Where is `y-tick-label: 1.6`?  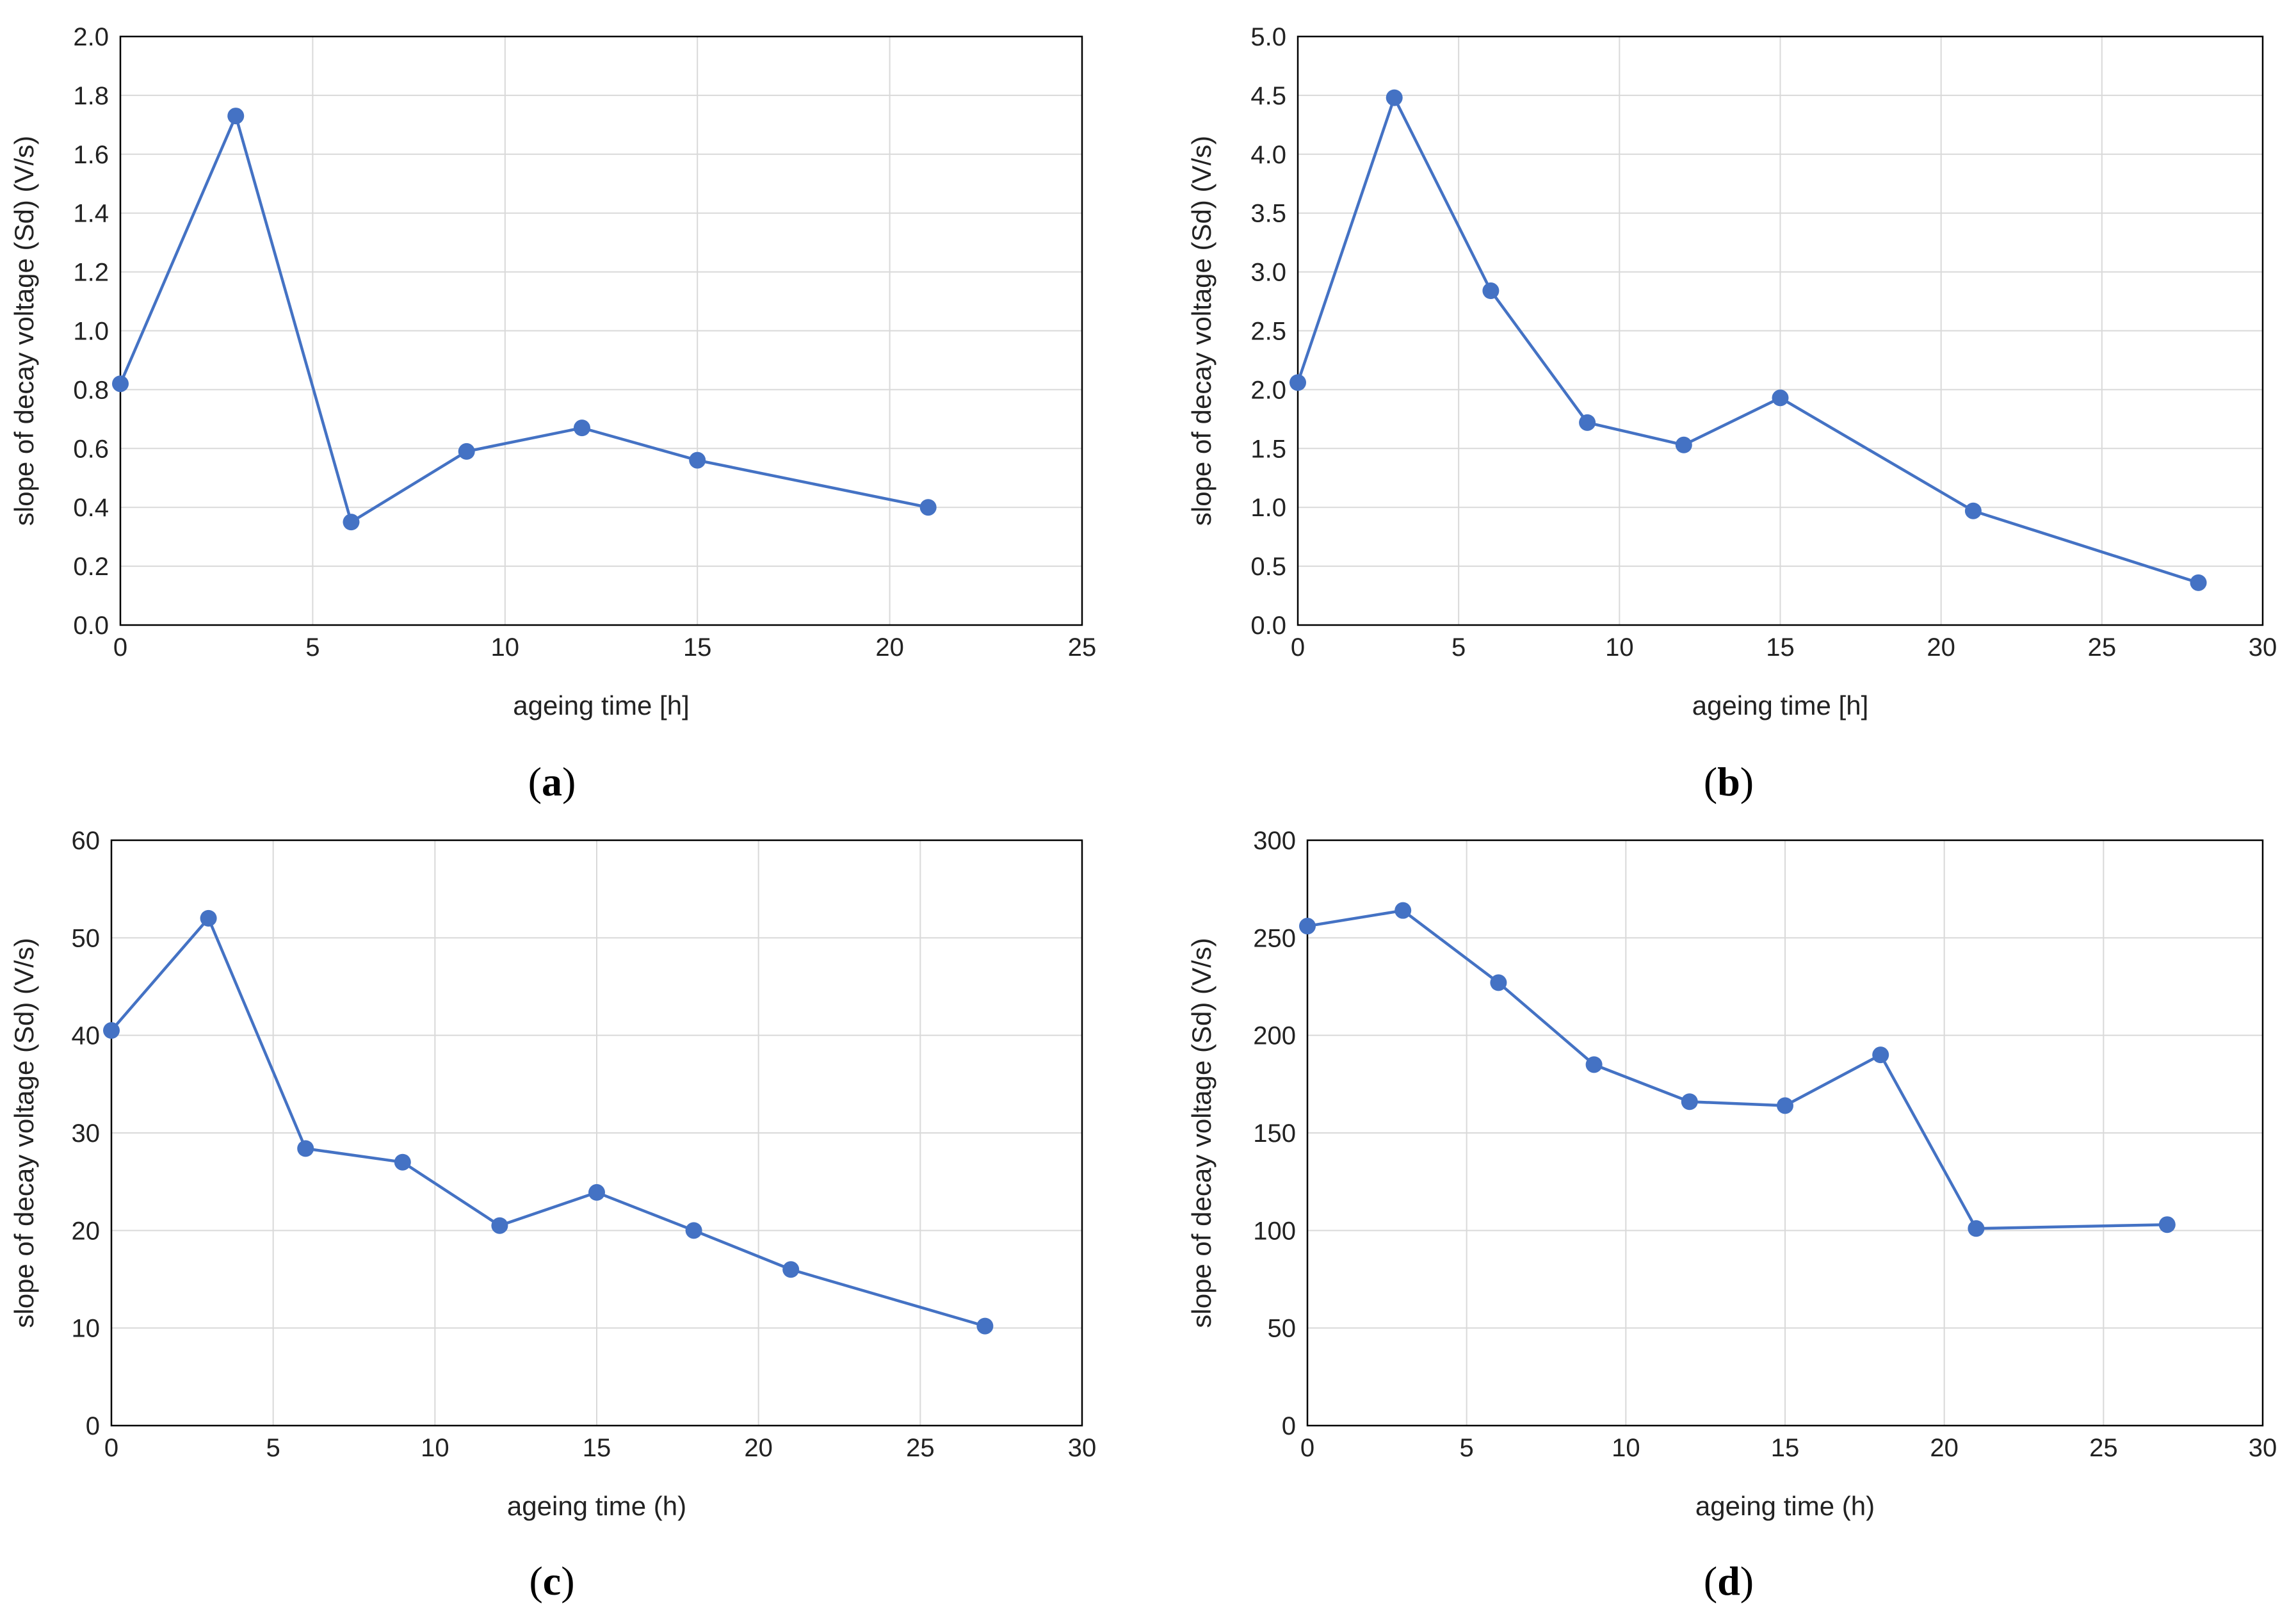
y-tick-label: 1.6 is located at coordinates (91, 155).